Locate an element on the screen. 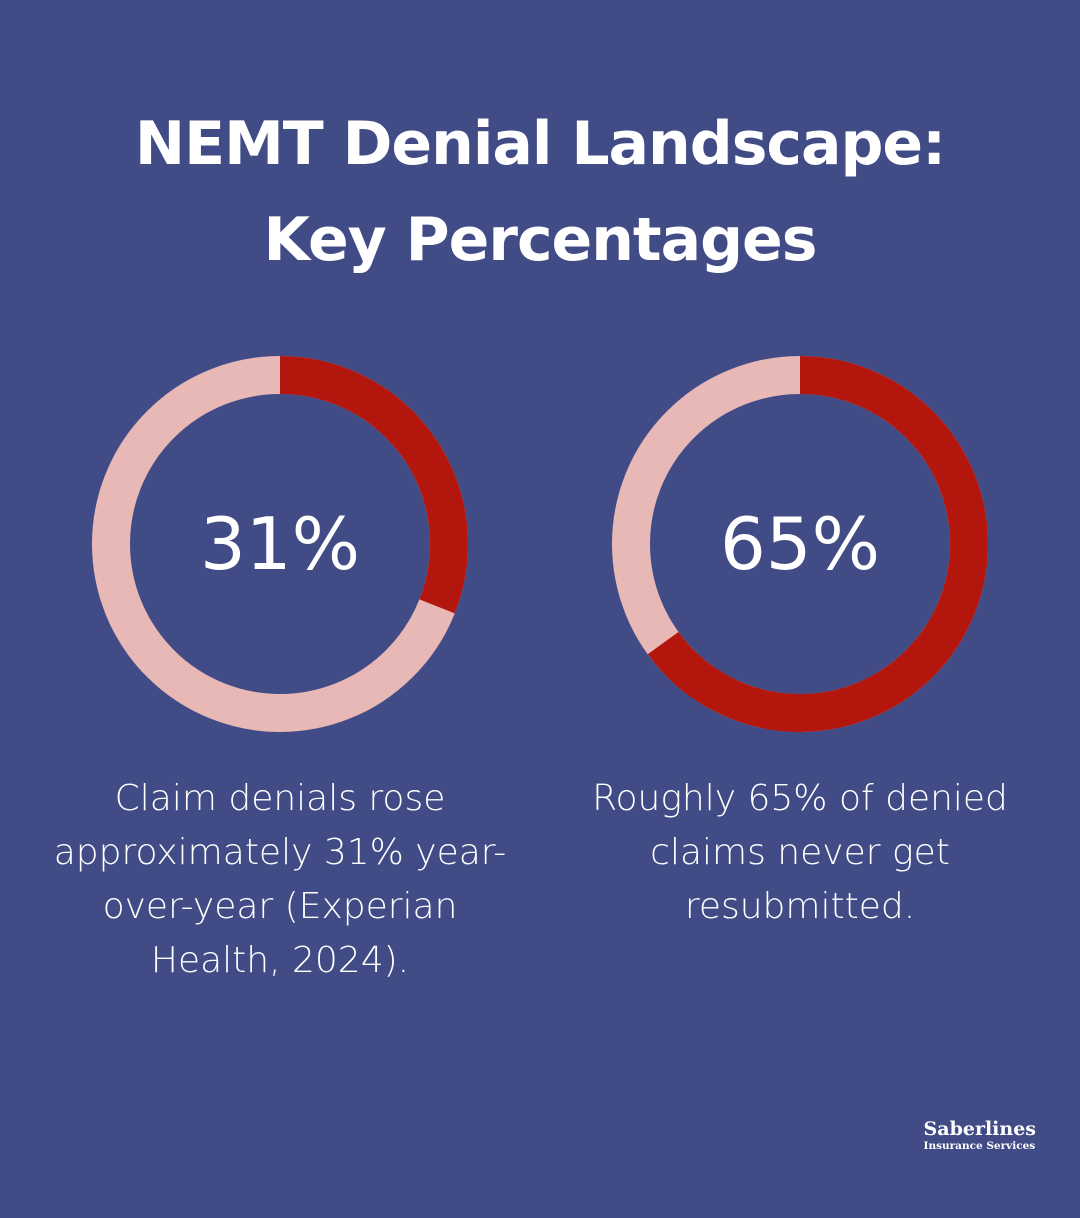 This screenshot has height=1218, width=1080. caption-line: claims never get is located at coordinates (800, 852).